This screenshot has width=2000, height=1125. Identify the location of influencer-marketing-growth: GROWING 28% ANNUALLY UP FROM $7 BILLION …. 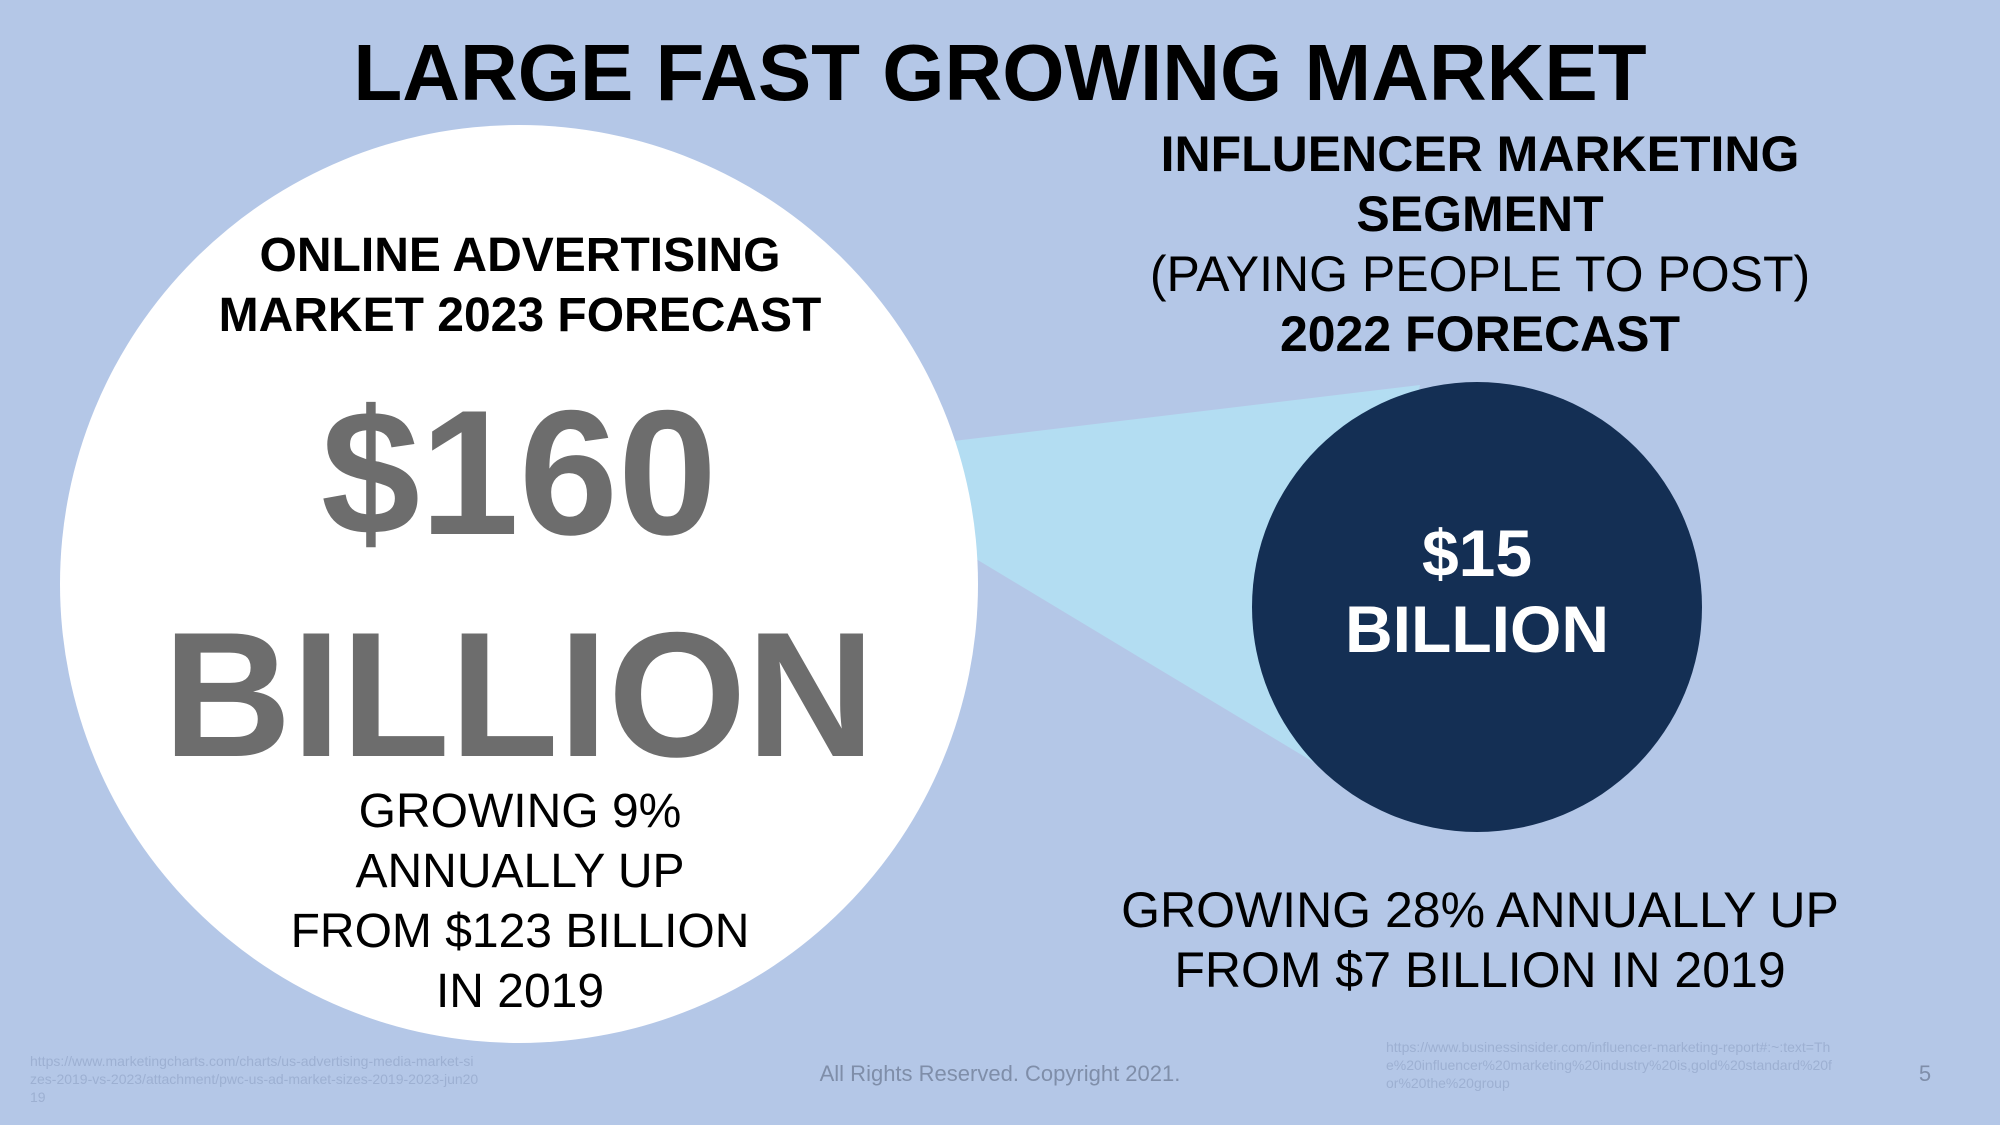
(1480, 940).